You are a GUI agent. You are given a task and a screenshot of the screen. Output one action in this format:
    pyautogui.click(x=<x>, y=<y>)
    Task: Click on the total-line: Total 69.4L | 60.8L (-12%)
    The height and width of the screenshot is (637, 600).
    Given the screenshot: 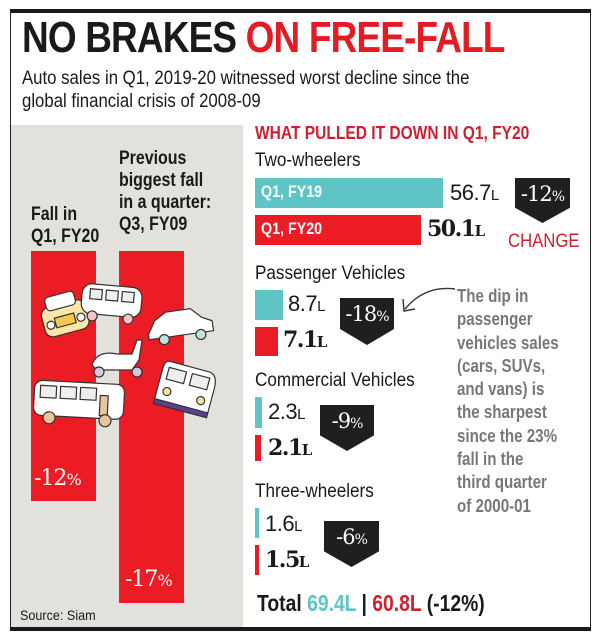 What is the action you would take?
    pyautogui.click(x=371, y=603)
    